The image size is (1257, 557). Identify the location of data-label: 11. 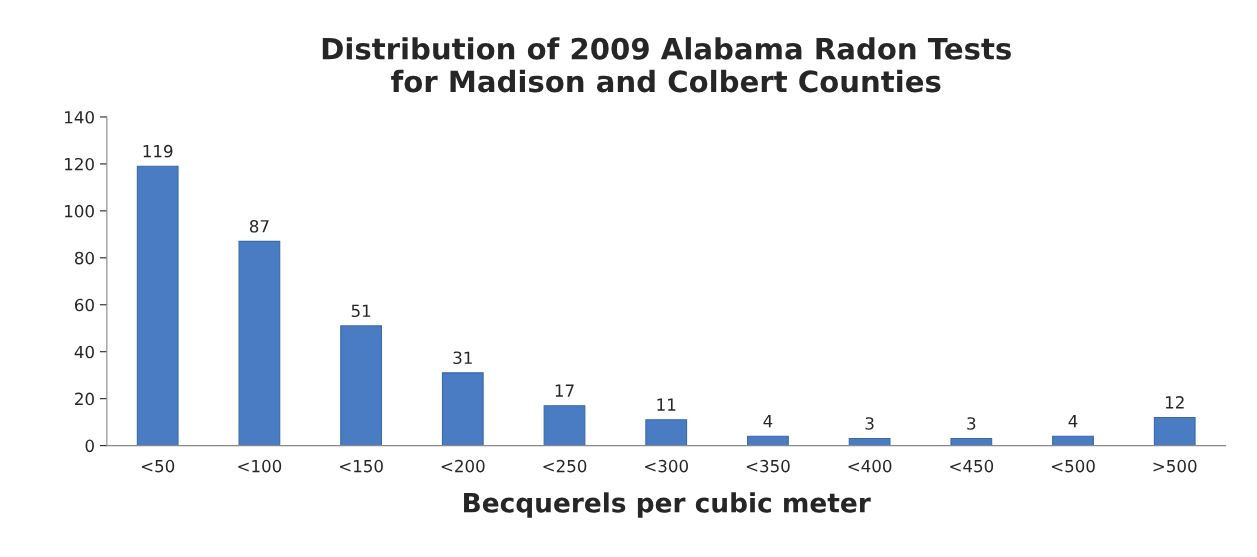
(666, 404).